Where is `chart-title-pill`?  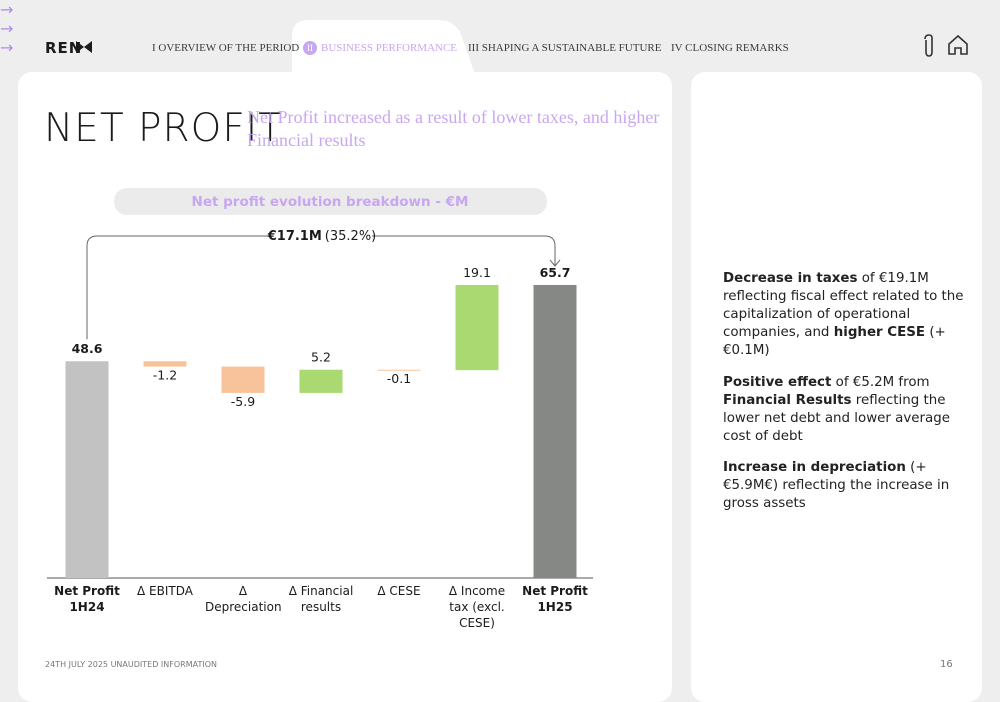 chart-title-pill is located at coordinates (330, 201).